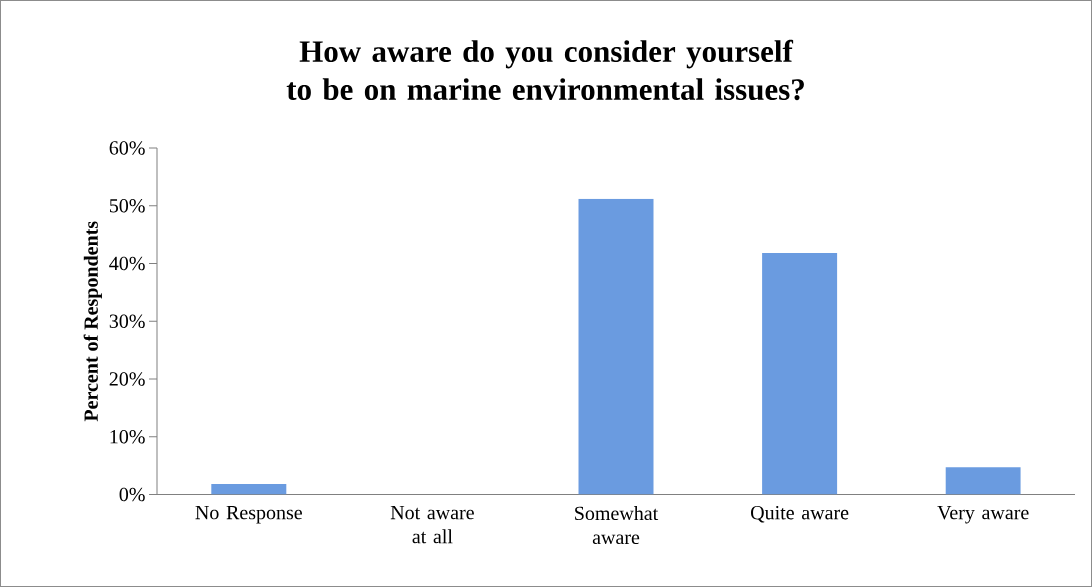  What do you see at coordinates (545, 70) in the screenshot?
I see `chart-title: How aware do you consider yourself to be on marine environmental issues?` at bounding box center [545, 70].